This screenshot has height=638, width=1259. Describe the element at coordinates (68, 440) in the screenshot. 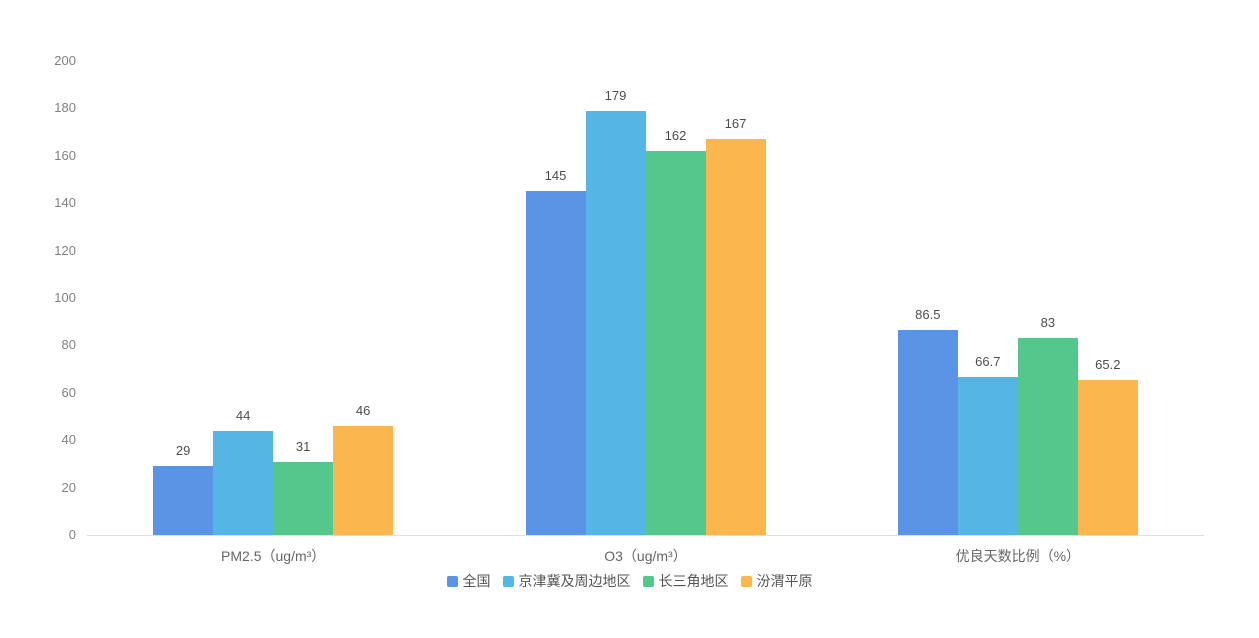

I see `y-axis-tick-label: 40` at that location.